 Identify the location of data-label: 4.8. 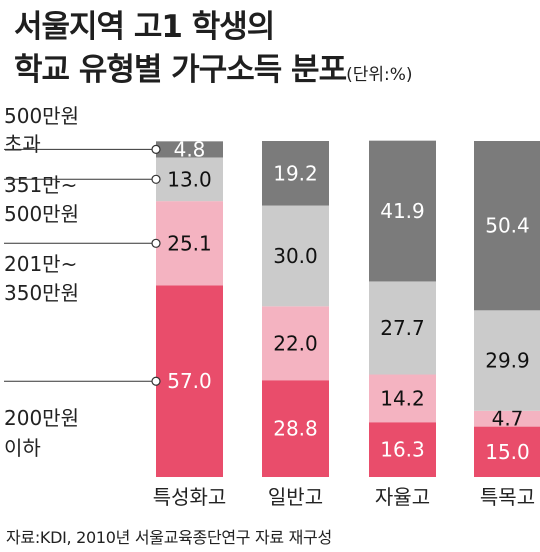
(190, 149).